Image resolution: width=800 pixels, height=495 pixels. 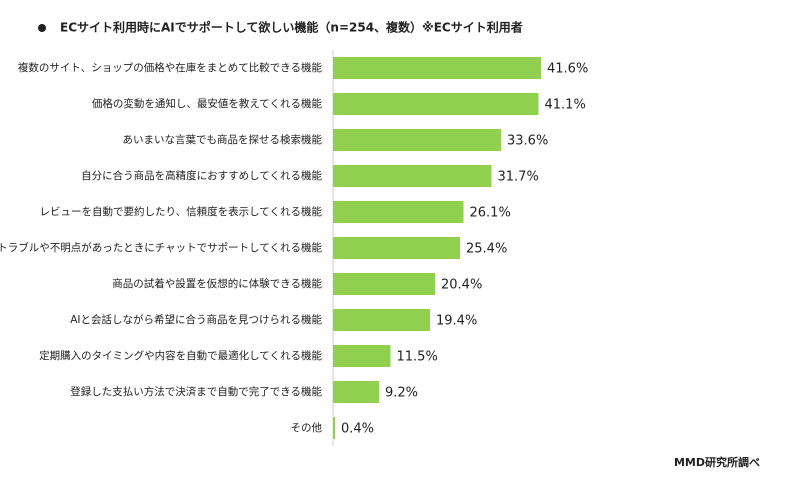 I want to click on value-label: 0.4%, so click(x=357, y=429).